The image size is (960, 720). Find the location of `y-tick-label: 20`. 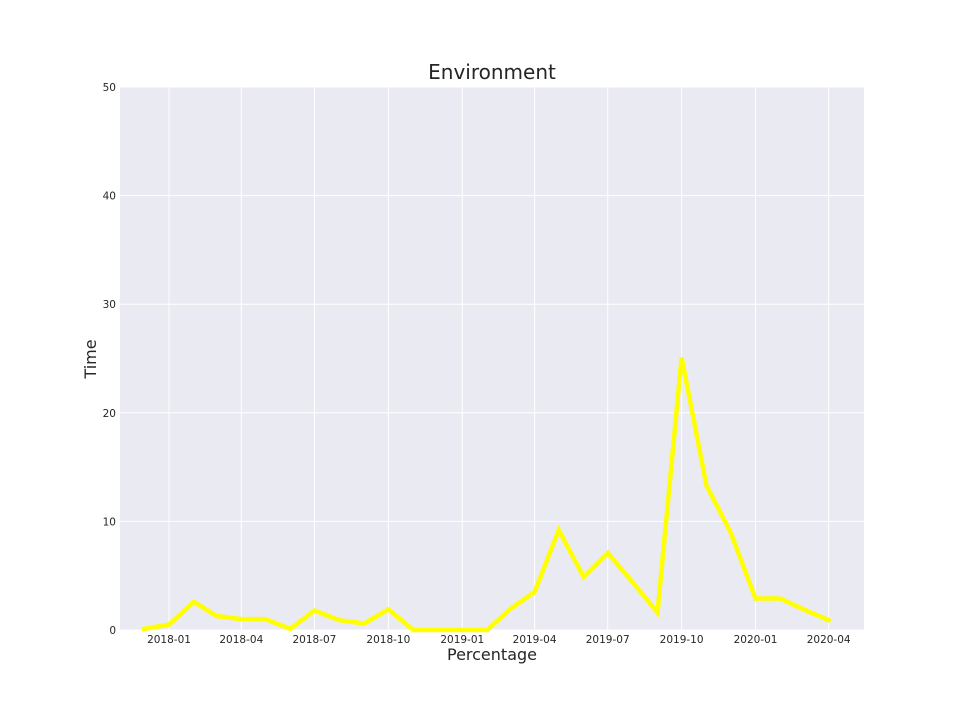

y-tick-label: 20 is located at coordinates (109, 414).